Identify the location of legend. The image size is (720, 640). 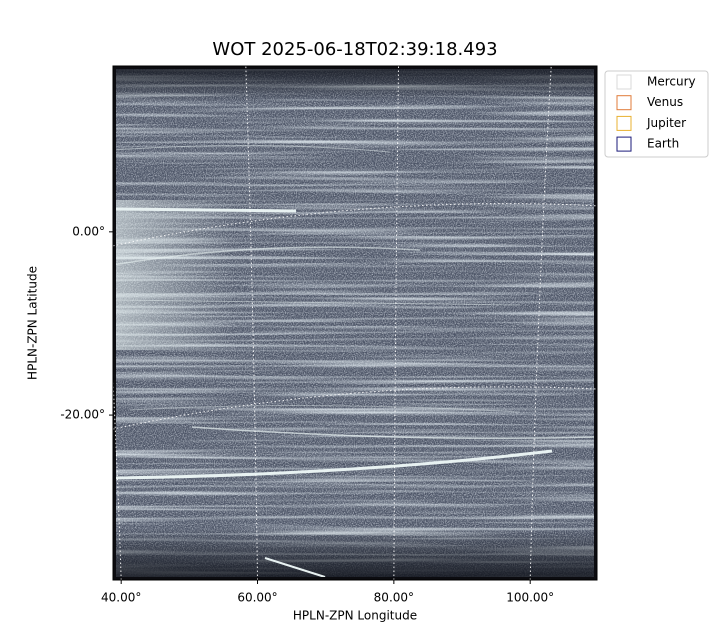
(656, 114).